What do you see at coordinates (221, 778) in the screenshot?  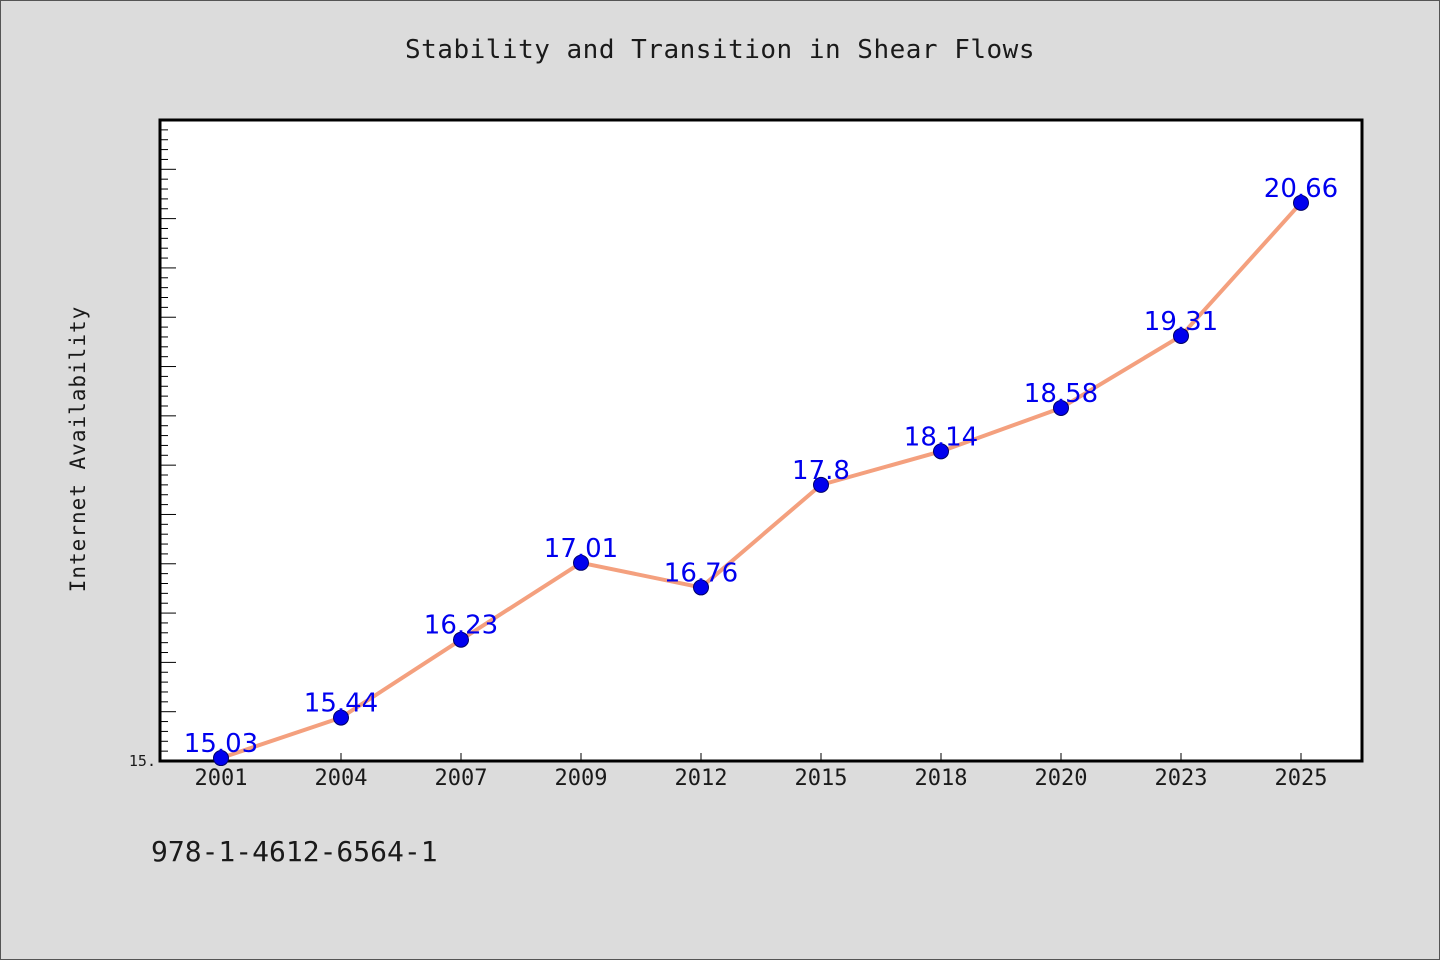 I see `x-tick-label: 2001` at bounding box center [221, 778].